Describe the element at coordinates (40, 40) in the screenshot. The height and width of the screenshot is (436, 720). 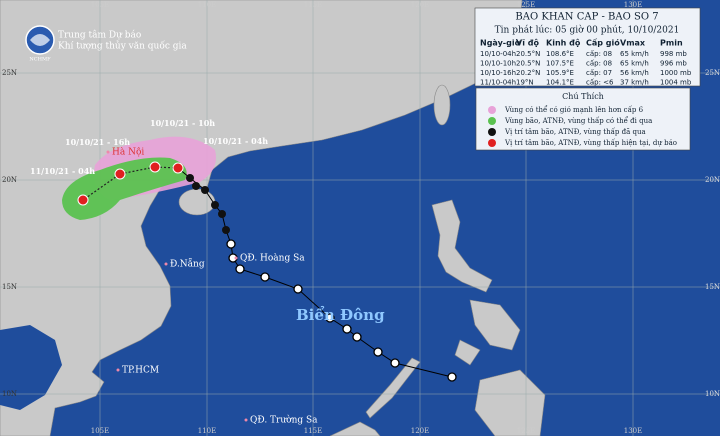
I see `logo` at that location.